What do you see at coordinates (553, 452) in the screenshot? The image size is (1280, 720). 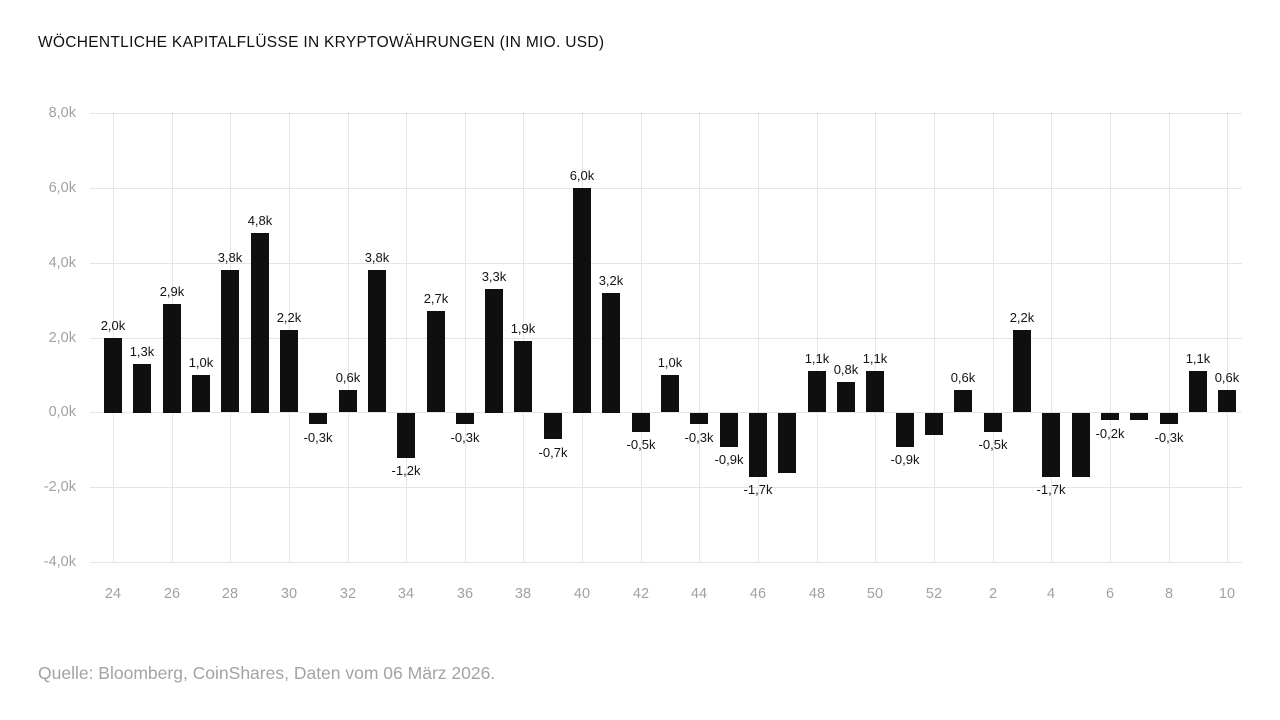 I see `bar-value-label: -0,7k` at bounding box center [553, 452].